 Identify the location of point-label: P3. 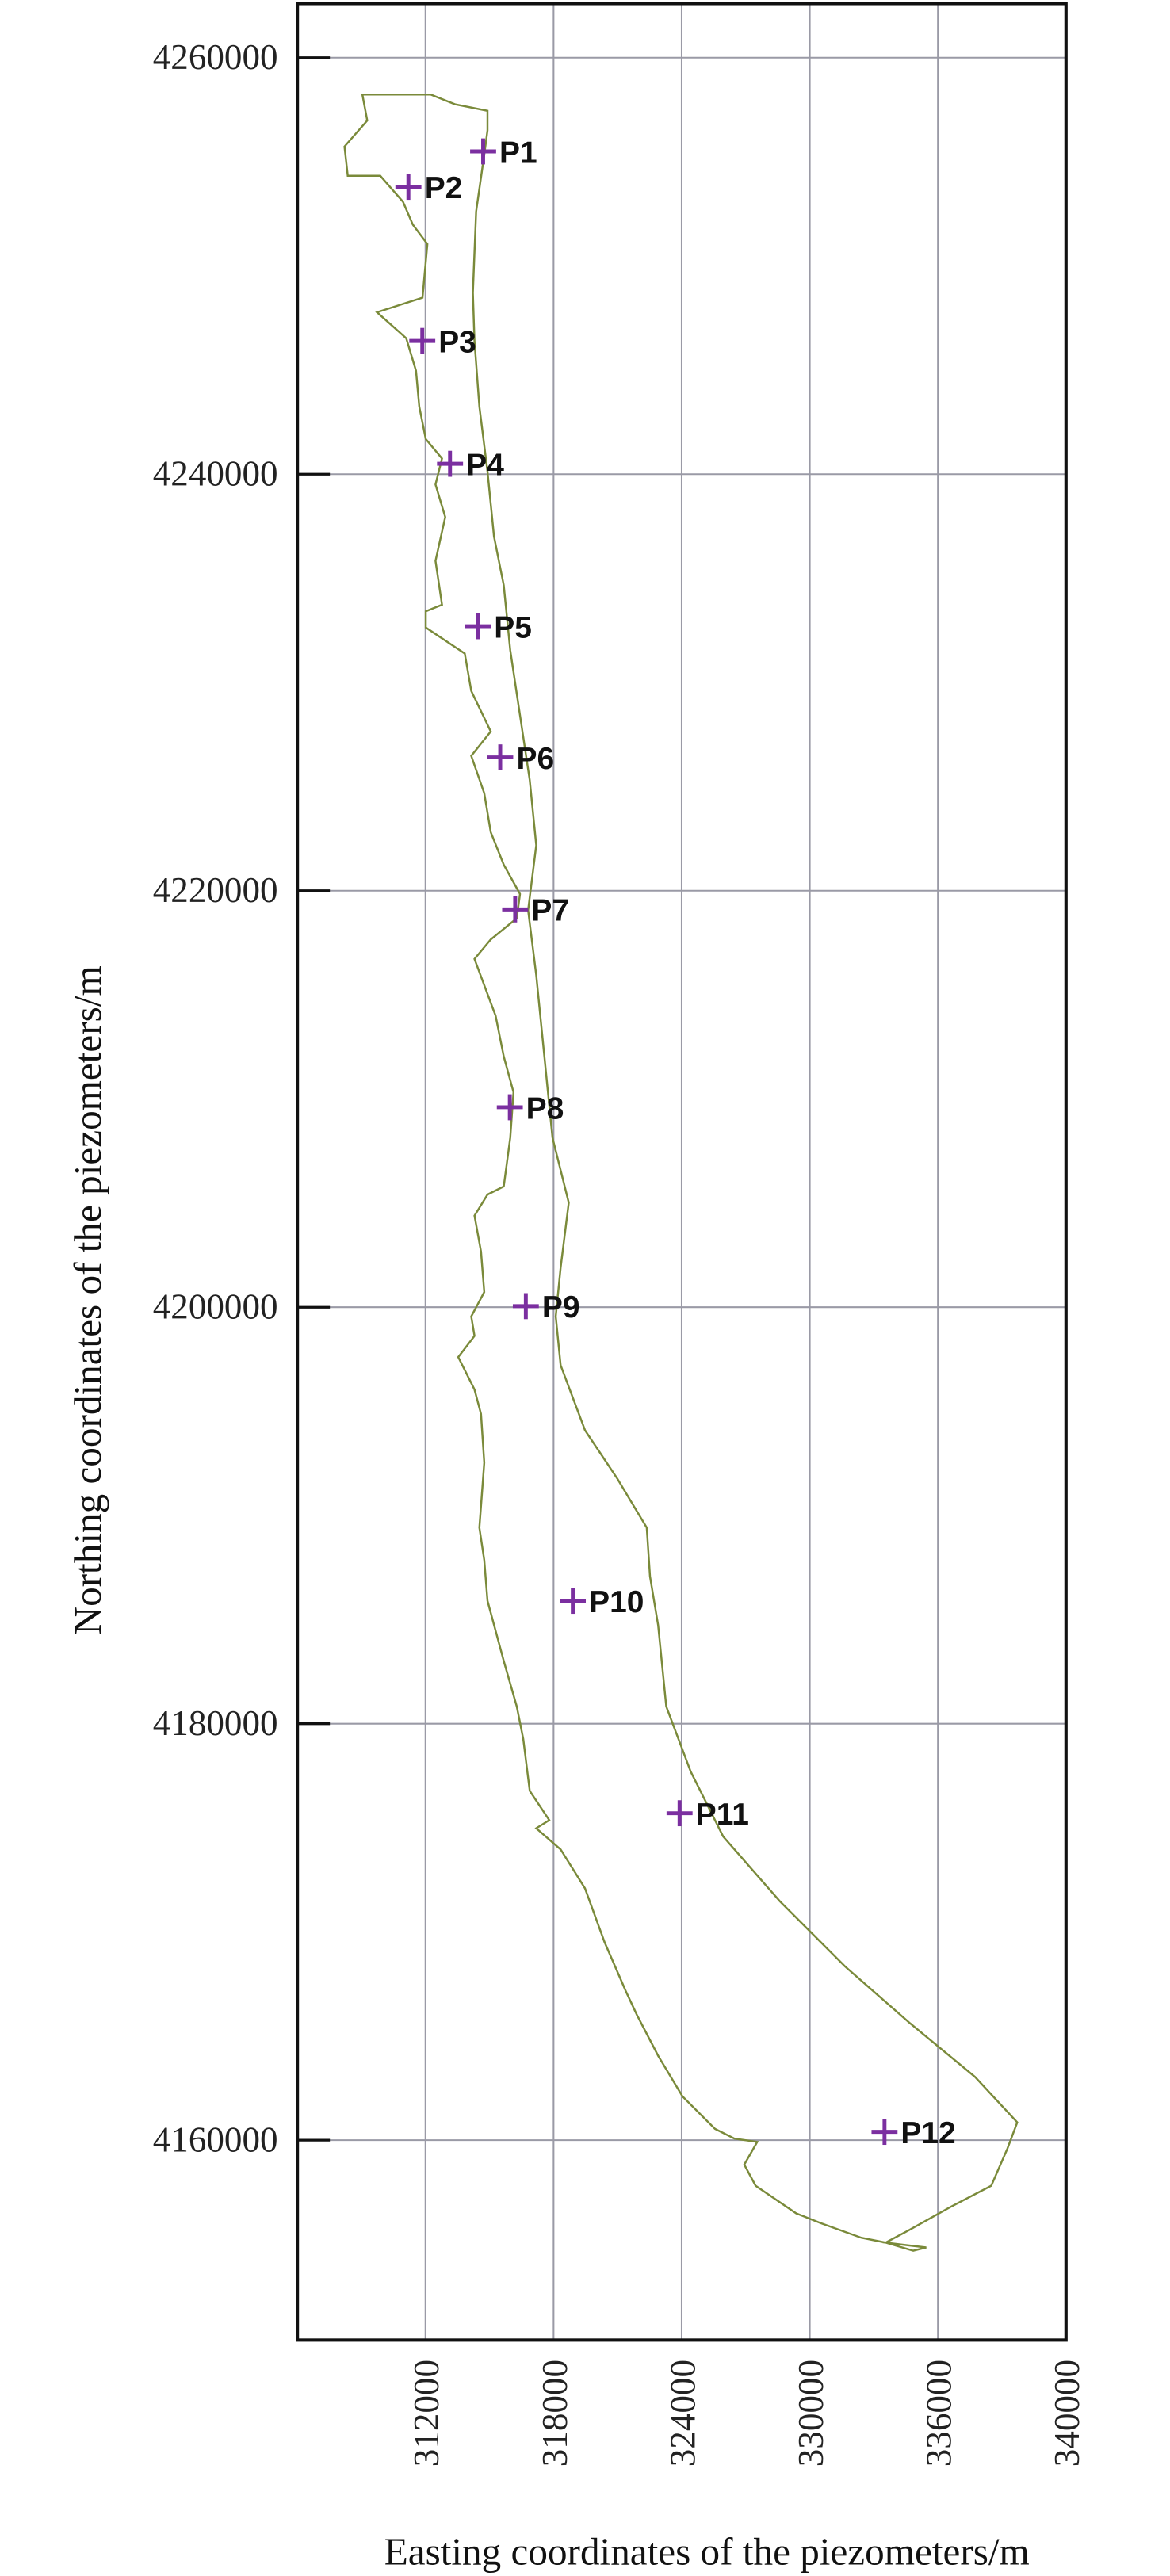
(457, 342).